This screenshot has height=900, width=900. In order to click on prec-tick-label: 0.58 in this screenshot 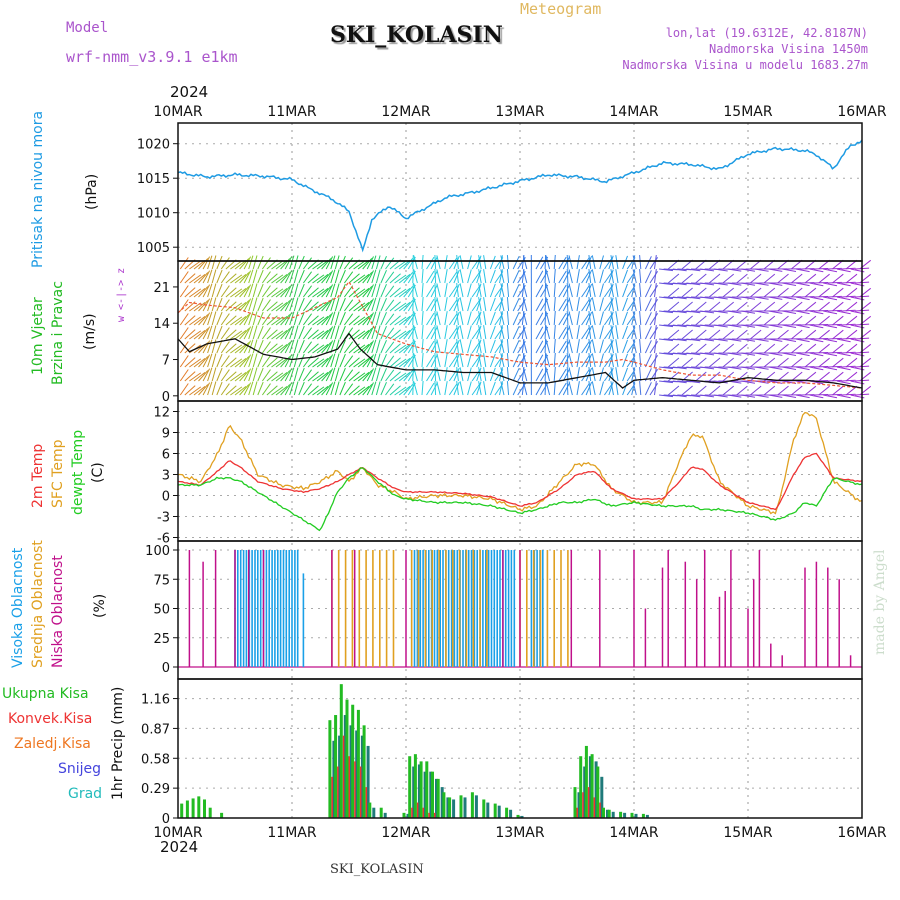, I will do `click(155, 759)`.